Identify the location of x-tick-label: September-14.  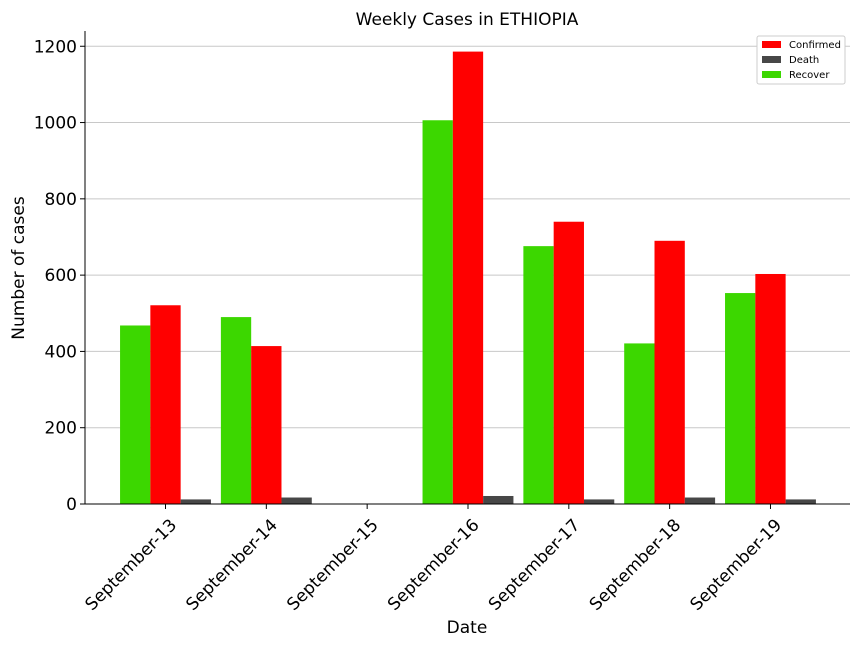
(231, 564).